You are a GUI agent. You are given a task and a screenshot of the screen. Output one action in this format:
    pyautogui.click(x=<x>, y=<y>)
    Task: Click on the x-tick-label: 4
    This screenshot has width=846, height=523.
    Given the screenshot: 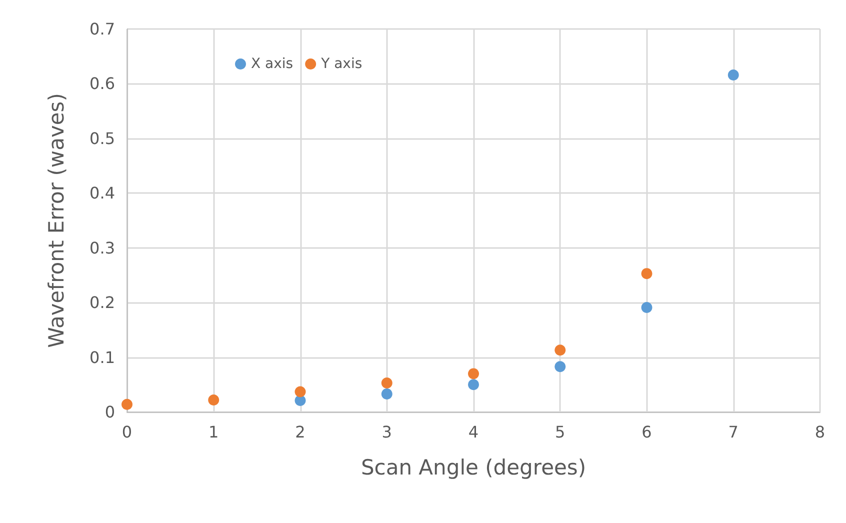 What is the action you would take?
    pyautogui.click(x=473, y=432)
    